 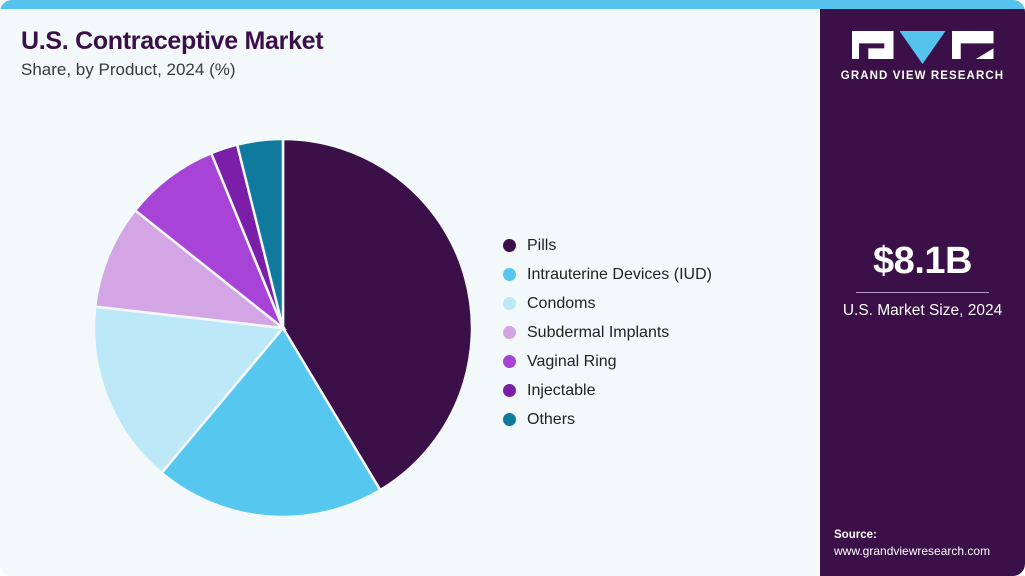 I want to click on source-block: Source: www.grandviewresearch.com, so click(x=929, y=543).